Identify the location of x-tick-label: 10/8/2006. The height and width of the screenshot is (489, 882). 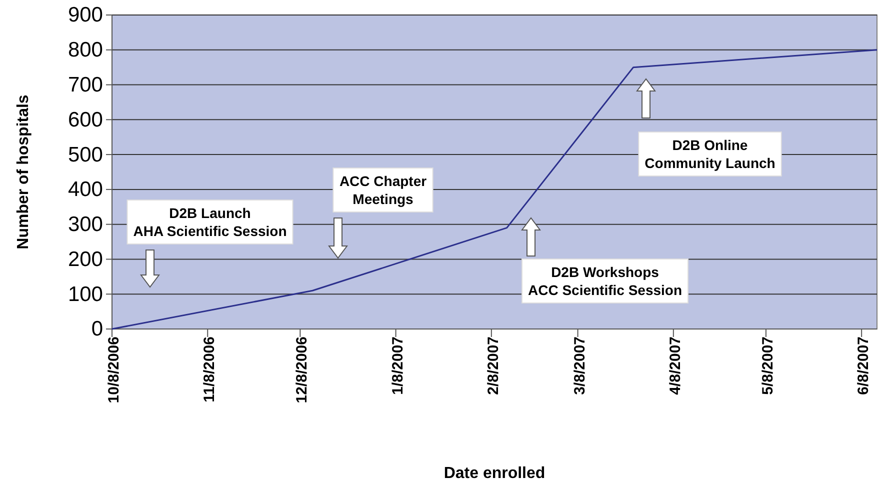
(114, 370).